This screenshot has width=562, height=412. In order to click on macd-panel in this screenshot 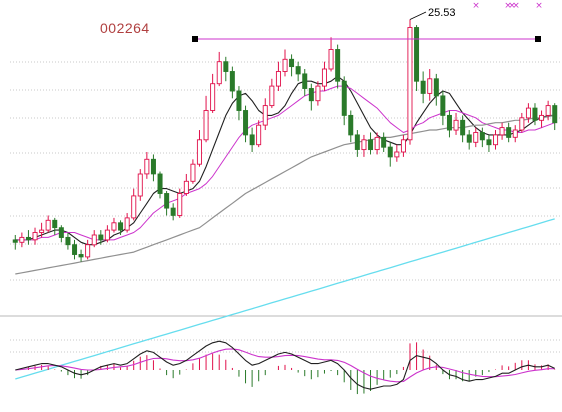, I will do `click(285, 367)`.